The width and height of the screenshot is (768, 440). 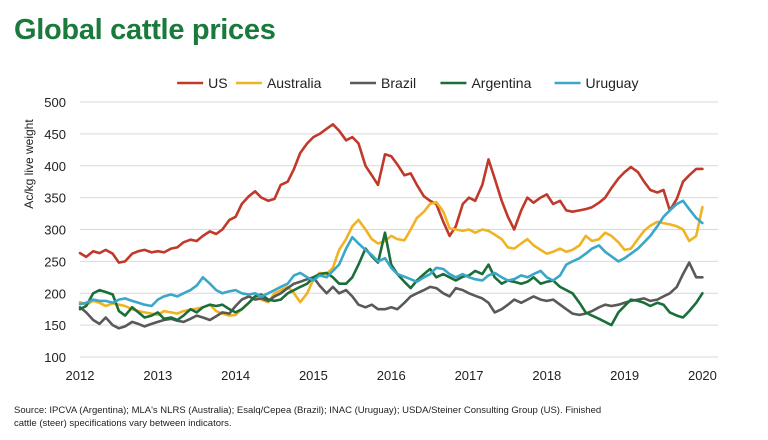 I want to click on legend-label-australia: Australia, so click(x=294, y=83).